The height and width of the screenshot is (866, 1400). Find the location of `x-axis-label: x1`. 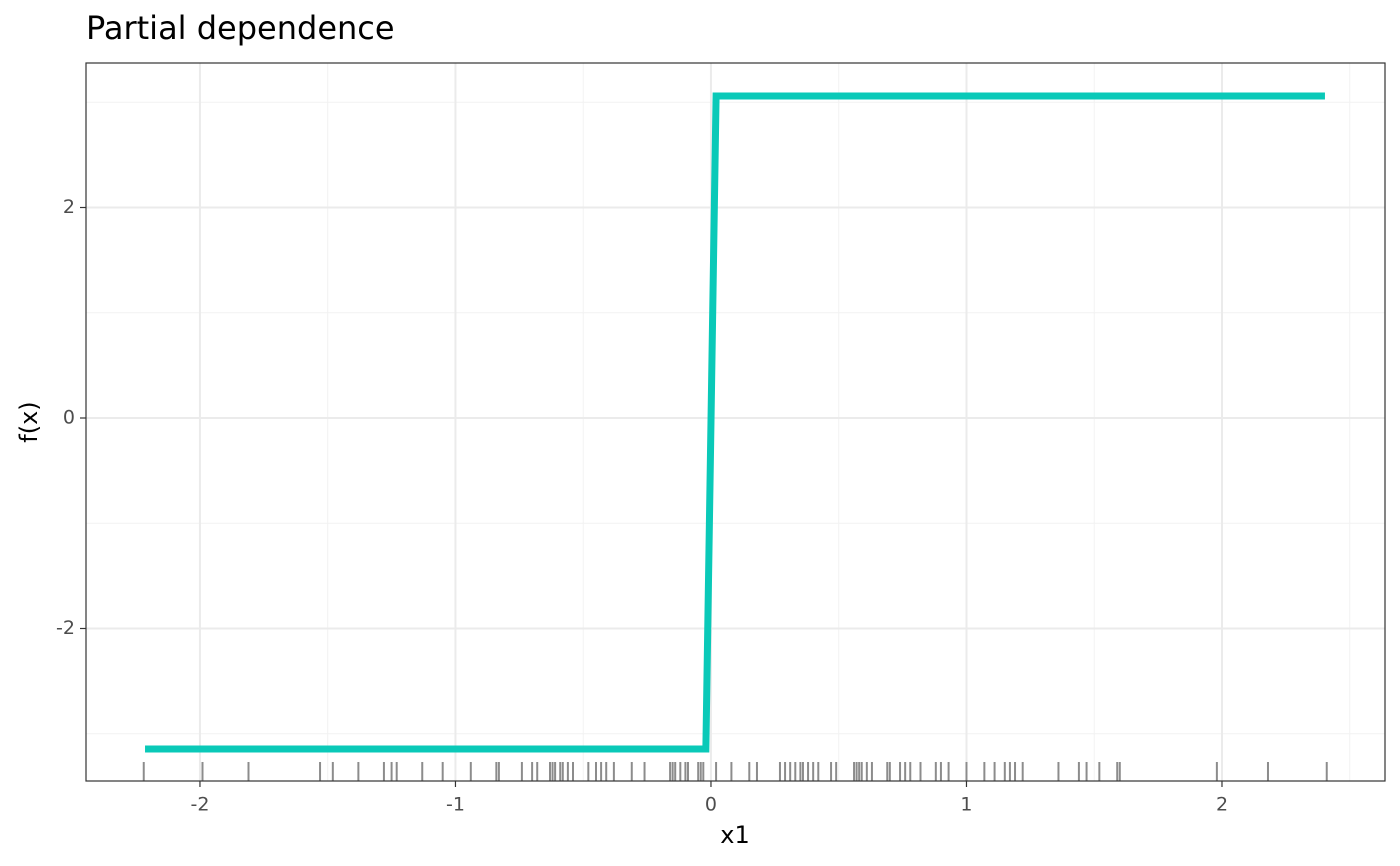

x-axis-label: x1 is located at coordinates (734, 835).